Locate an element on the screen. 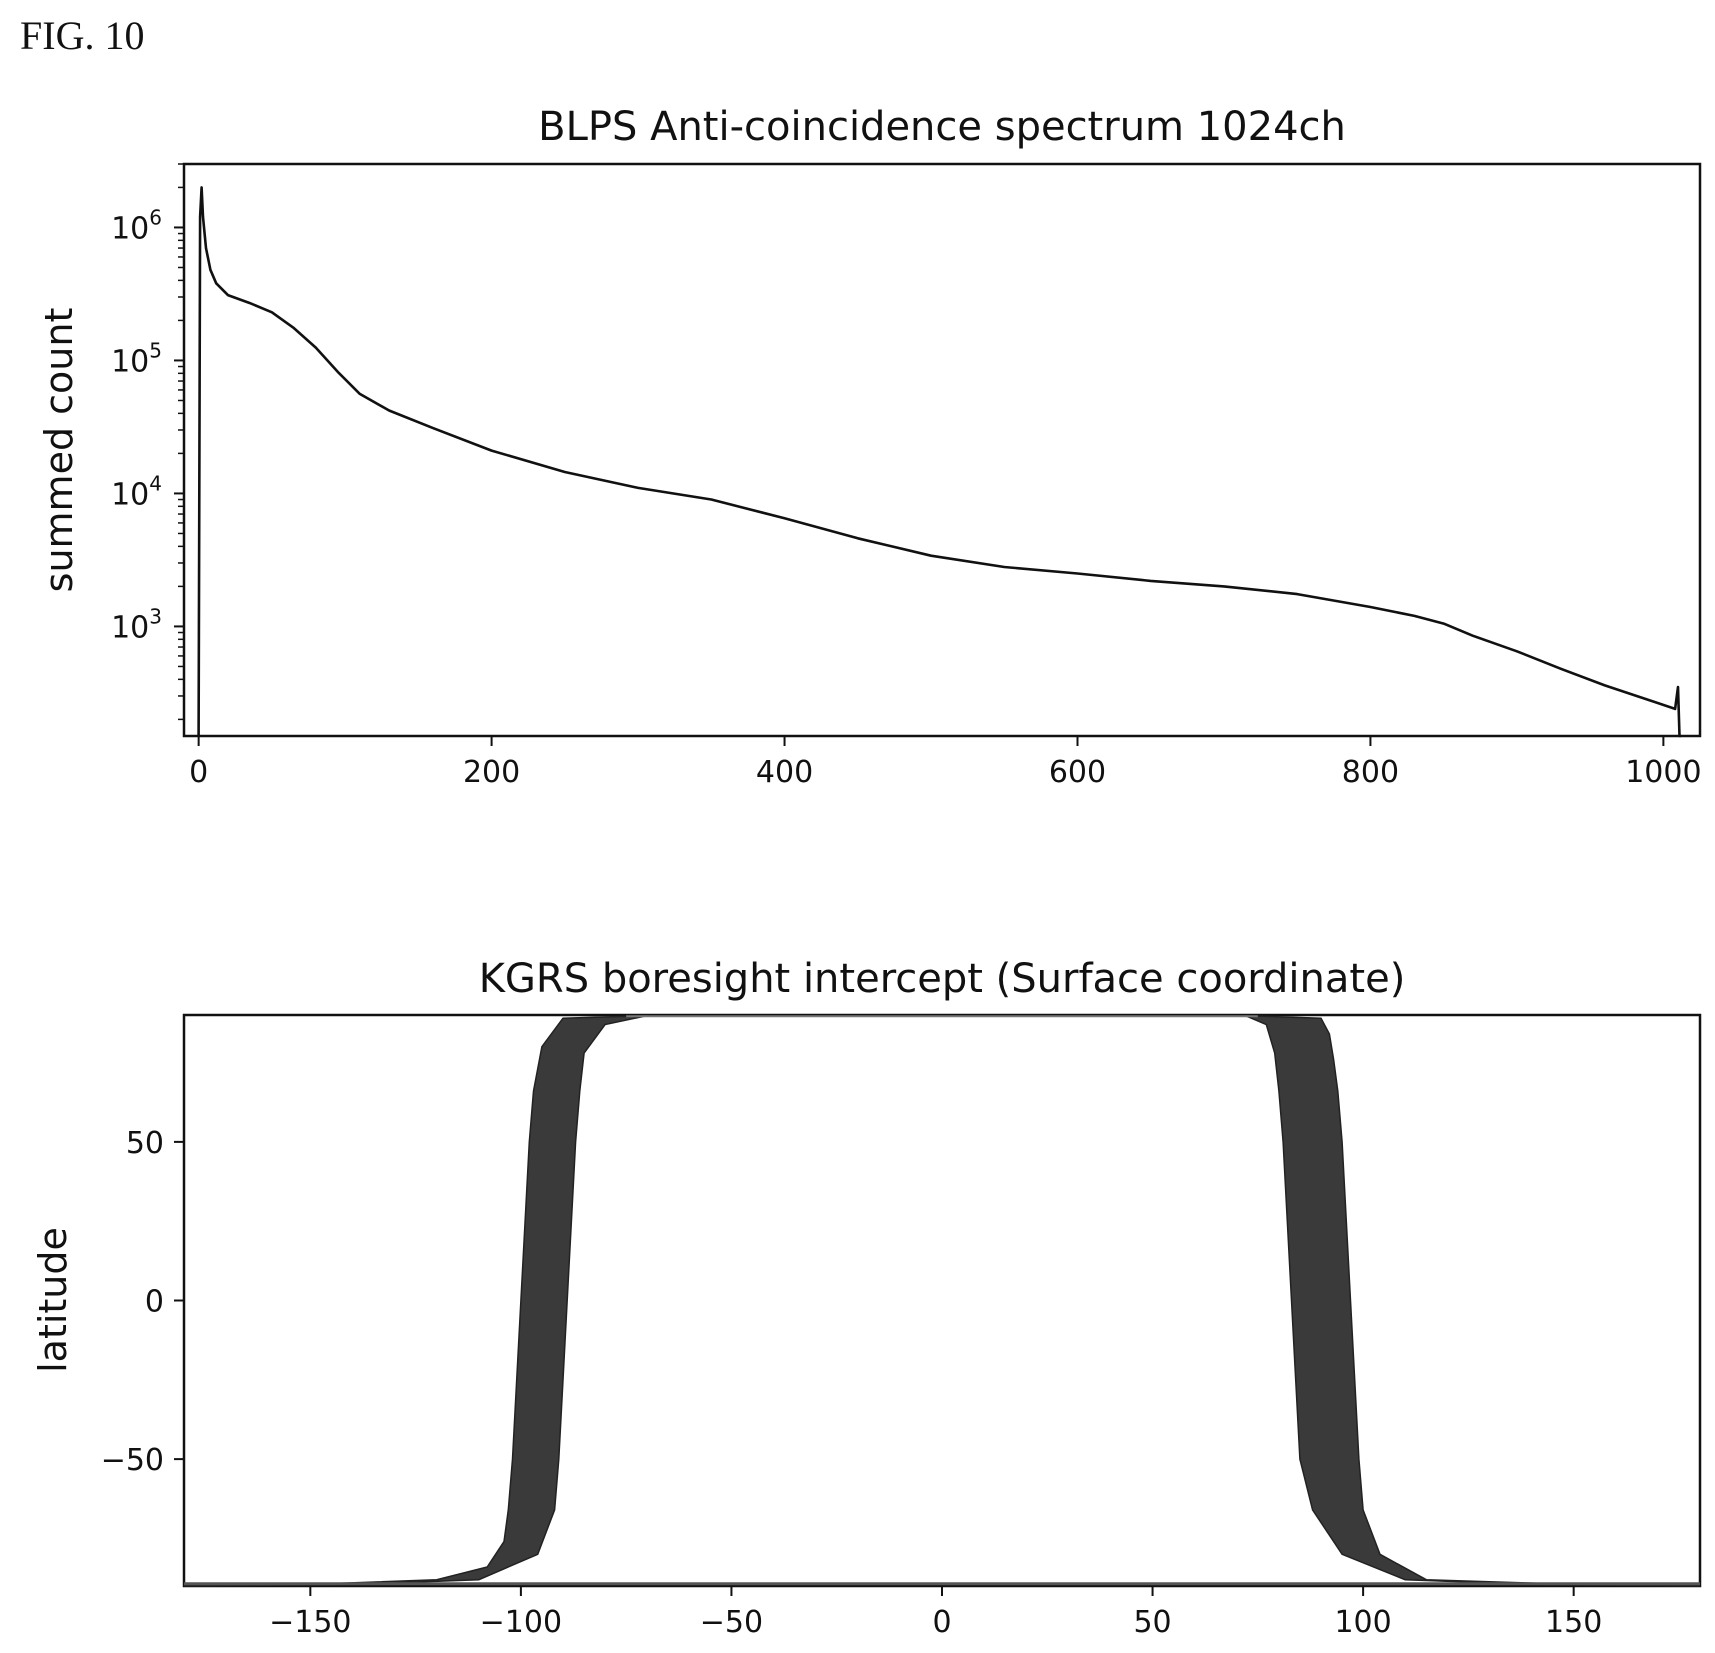 Image resolution: width=1715 pixels, height=1653 pixels. boresight-x-axis: −150 −100 −50 0 50 100 150 is located at coordinates (935, 1613).